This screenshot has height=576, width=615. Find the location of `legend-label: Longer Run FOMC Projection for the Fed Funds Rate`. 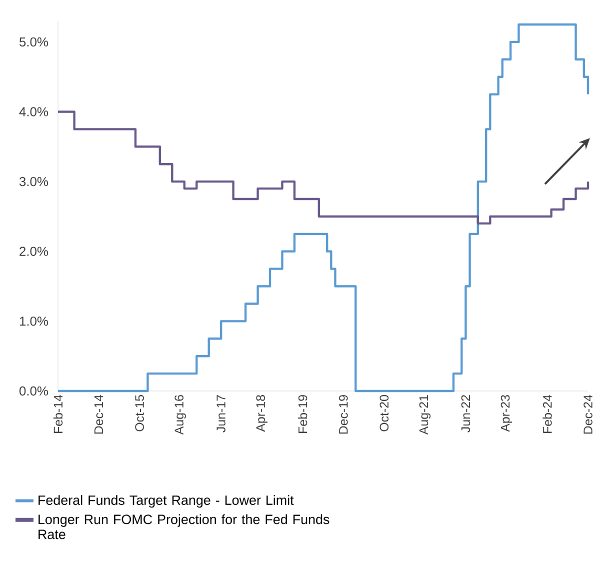

legend-label: Longer Run FOMC Projection for the Fed Funds Rate is located at coordinates (184, 527).